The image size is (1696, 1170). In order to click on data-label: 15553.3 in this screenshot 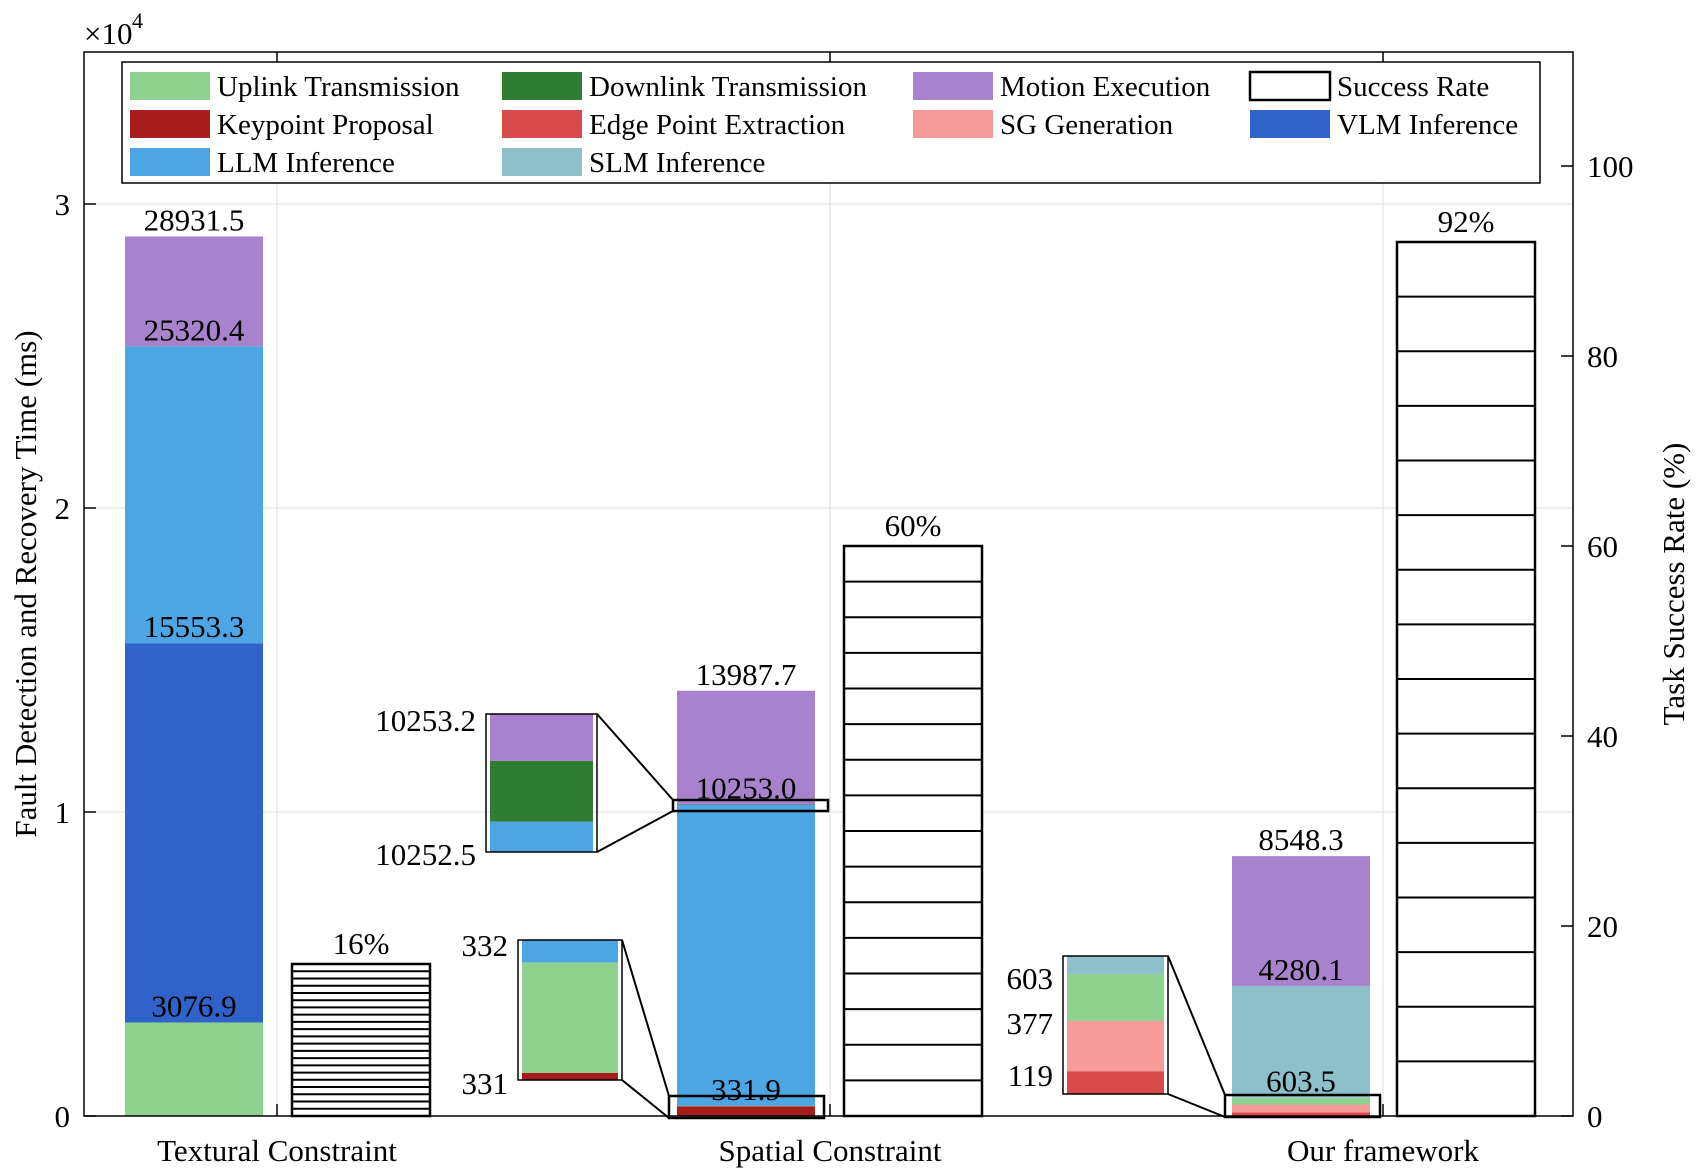, I will do `click(194, 626)`.